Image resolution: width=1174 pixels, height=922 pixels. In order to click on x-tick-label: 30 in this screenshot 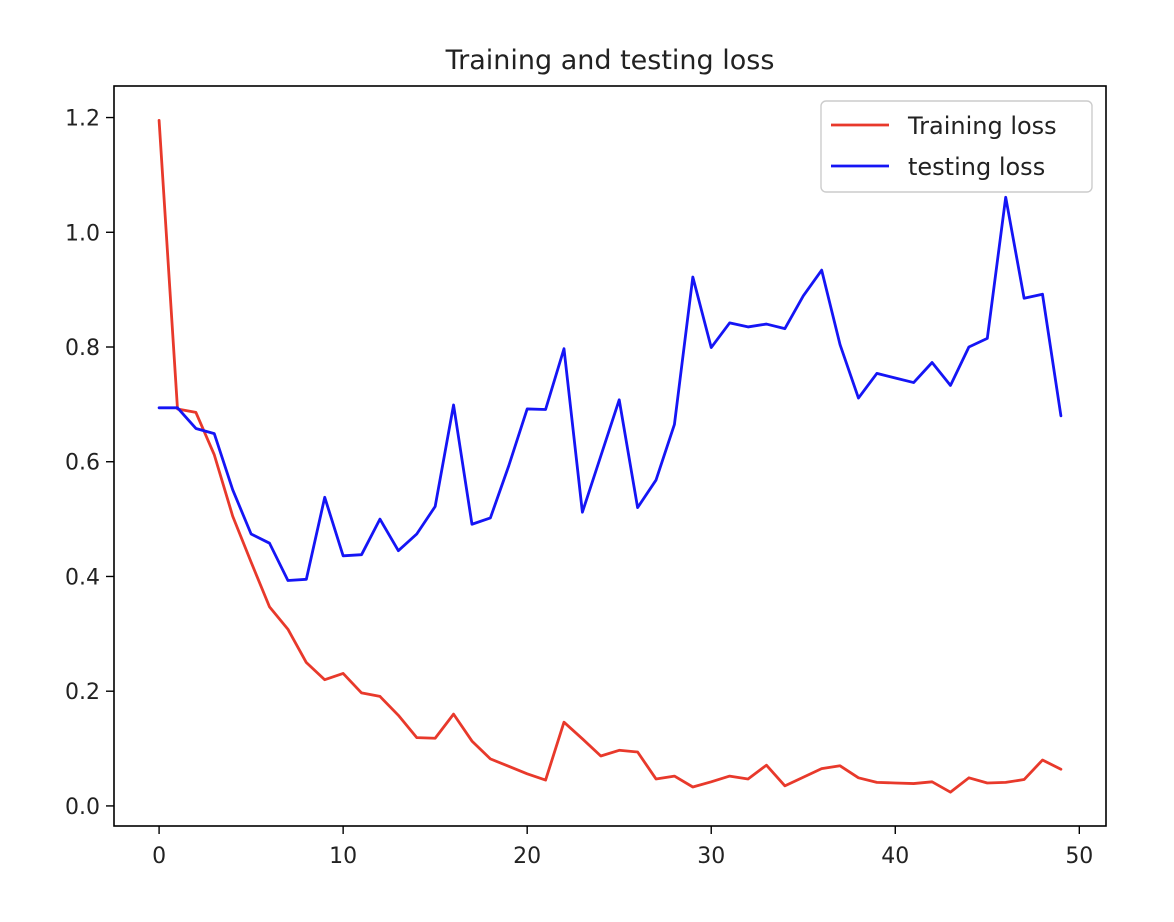, I will do `click(711, 856)`.